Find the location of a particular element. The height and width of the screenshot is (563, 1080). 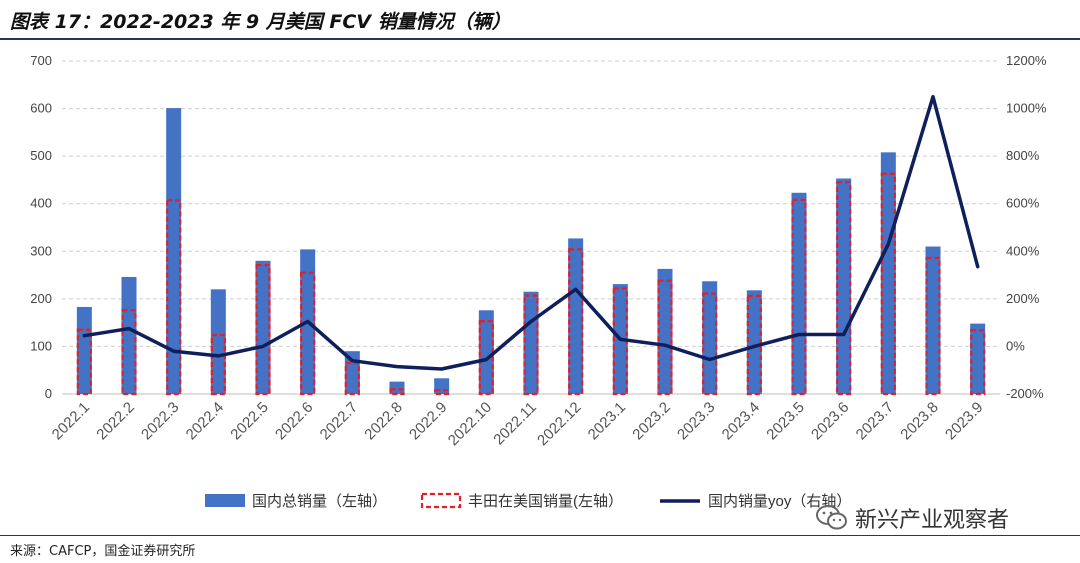

x-tick-label: 2022.10 is located at coordinates (470, 424).